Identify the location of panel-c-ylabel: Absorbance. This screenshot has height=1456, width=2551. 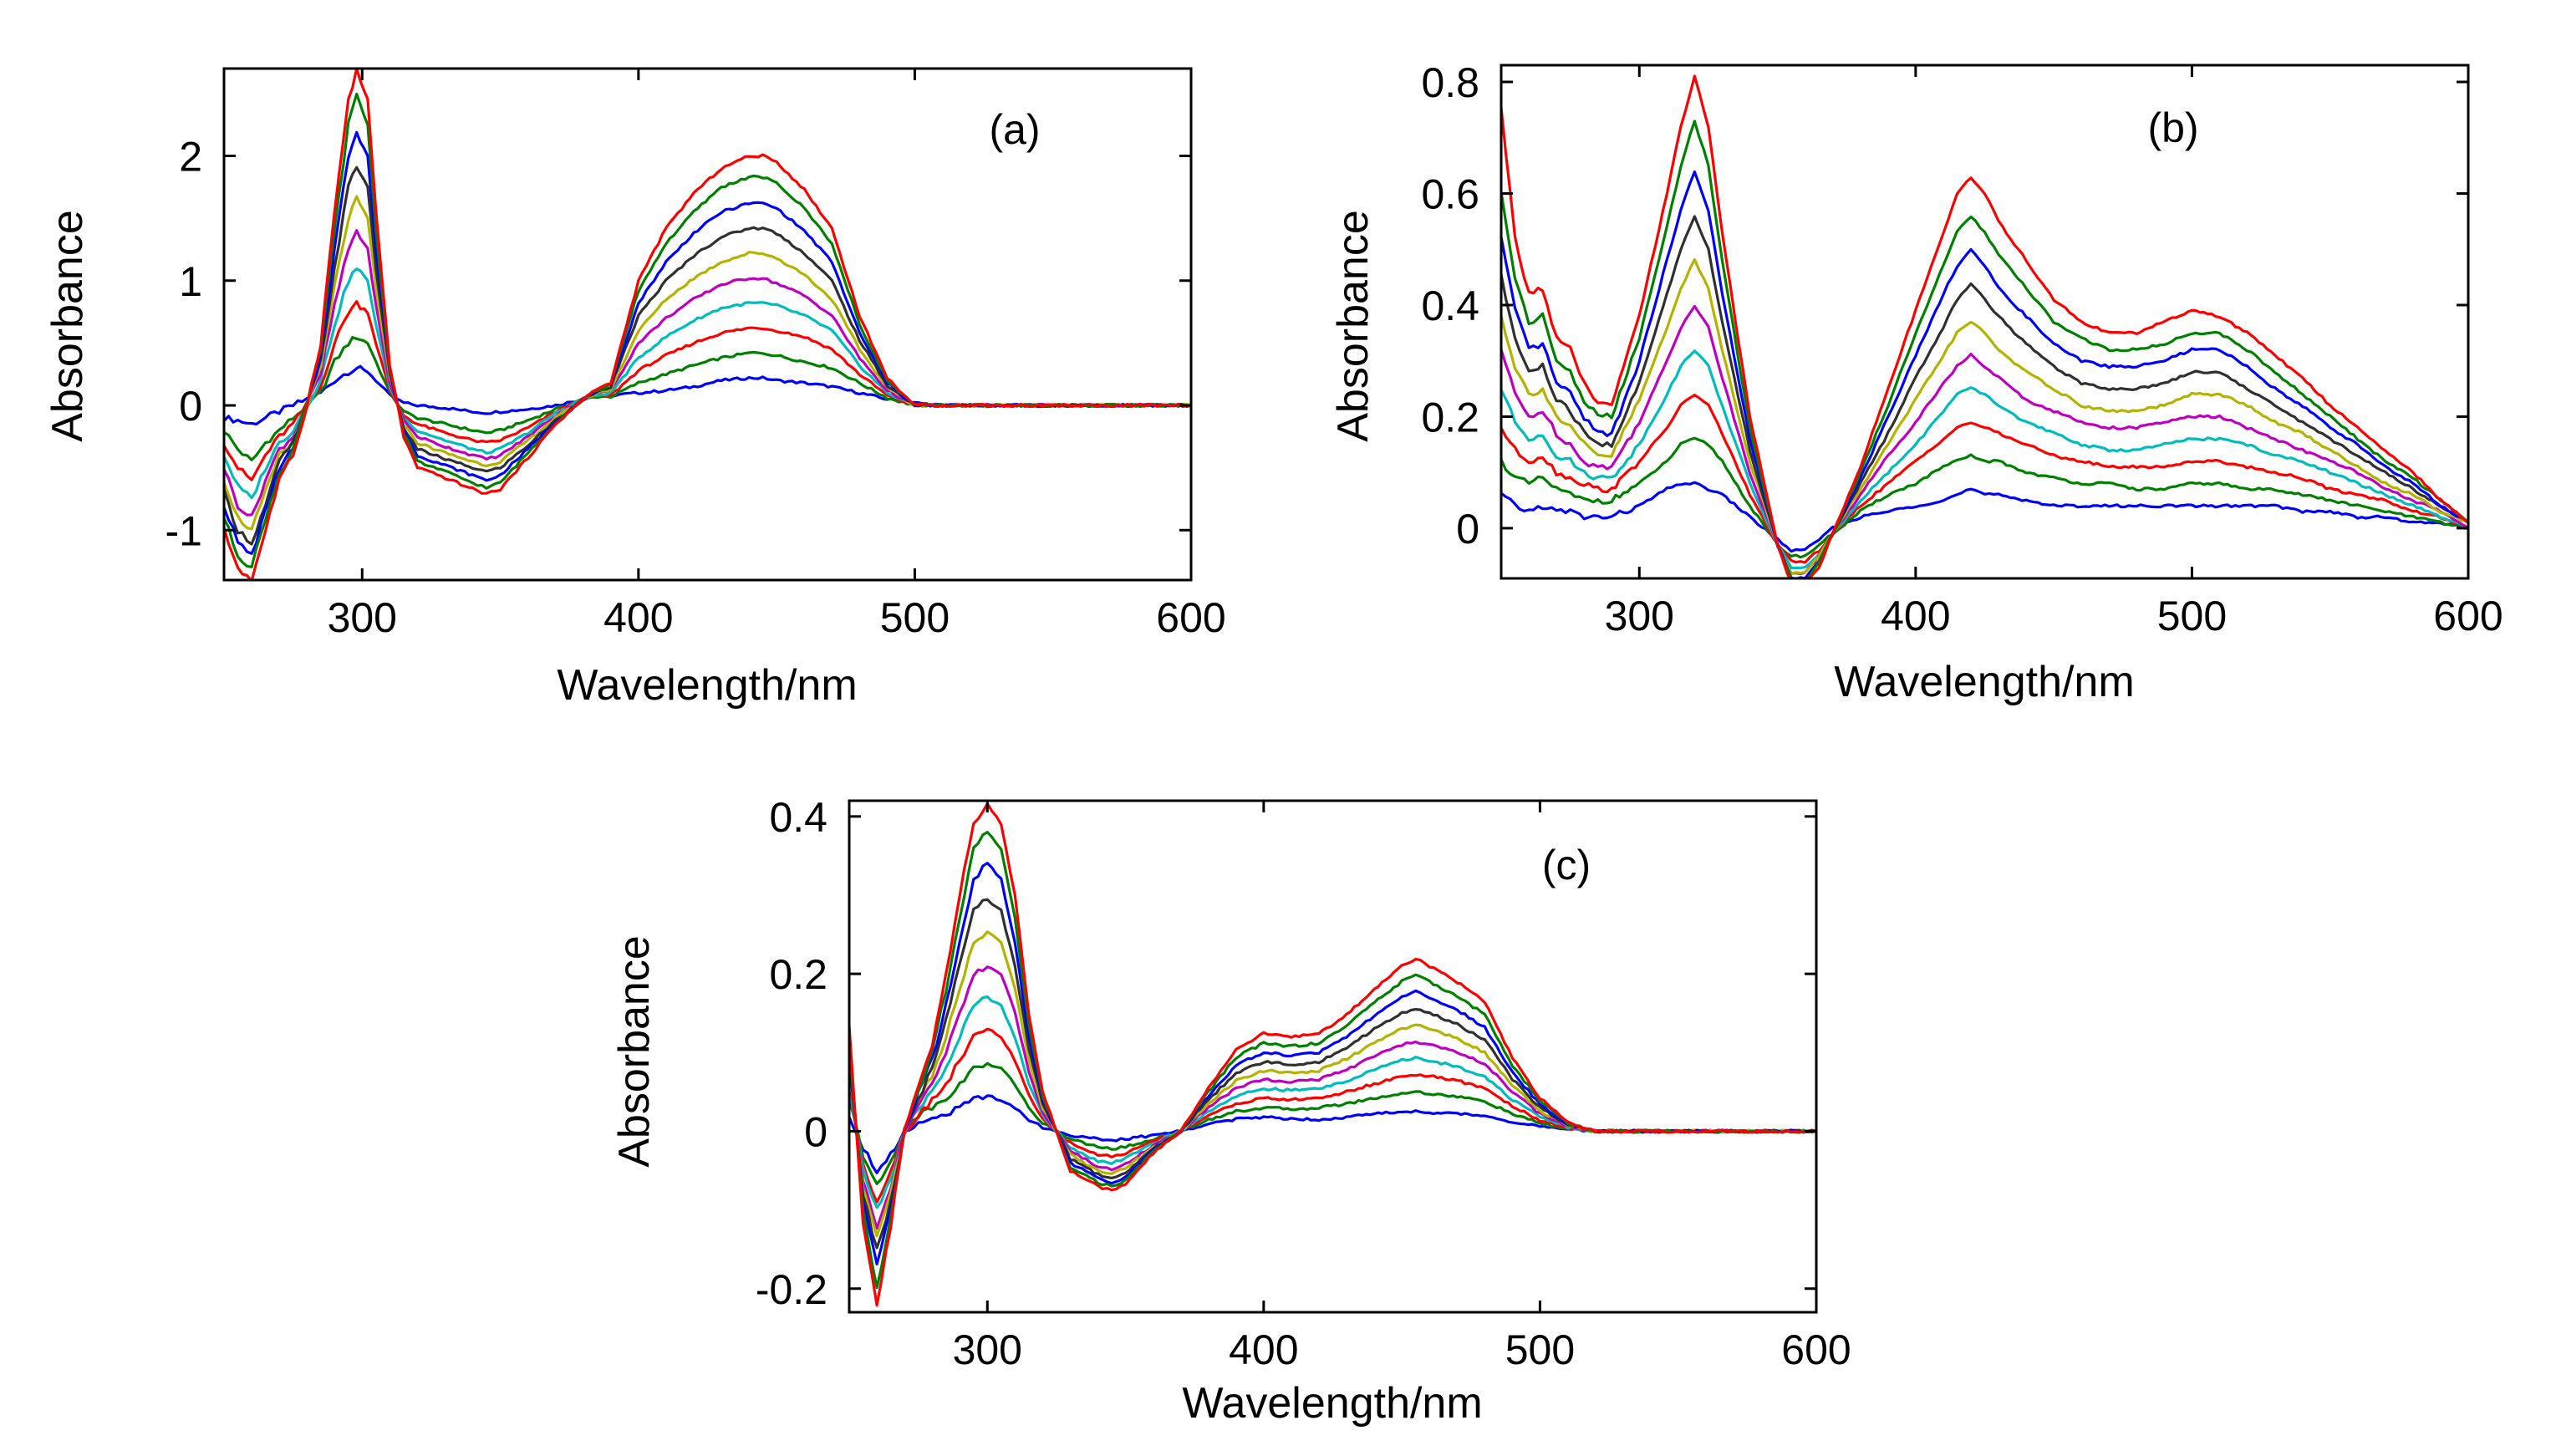
(634, 1051).